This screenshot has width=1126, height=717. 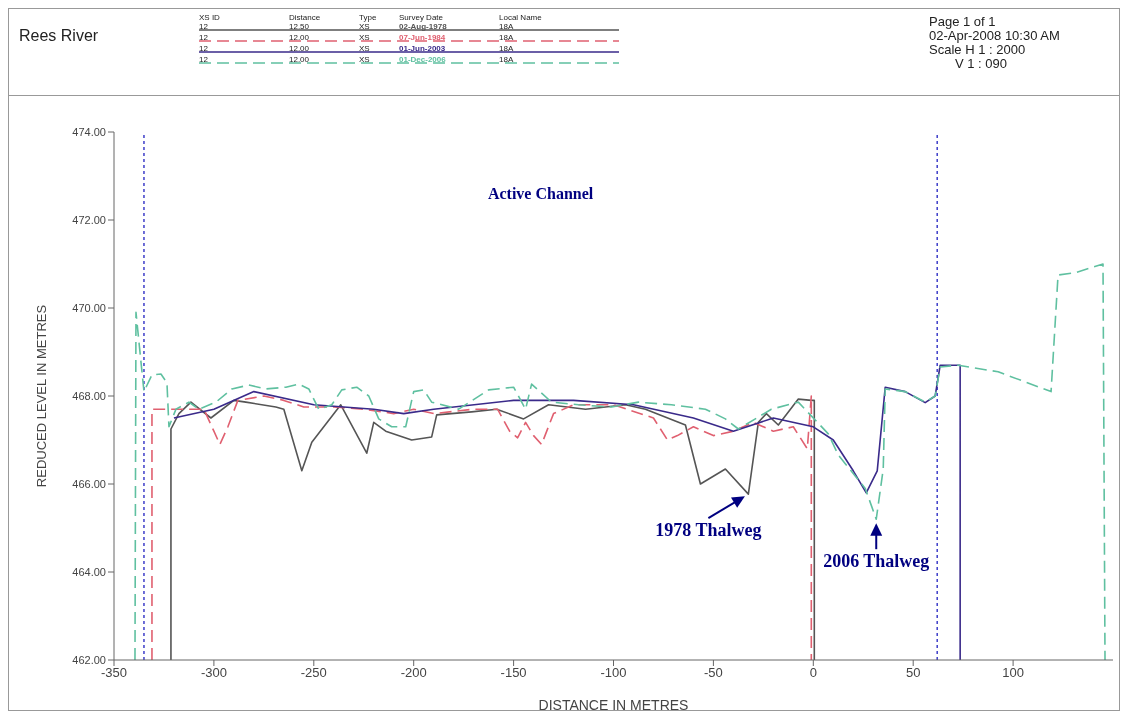 What do you see at coordinates (423, 60) in the screenshot?
I see `text: 01-Dec-2006` at bounding box center [423, 60].